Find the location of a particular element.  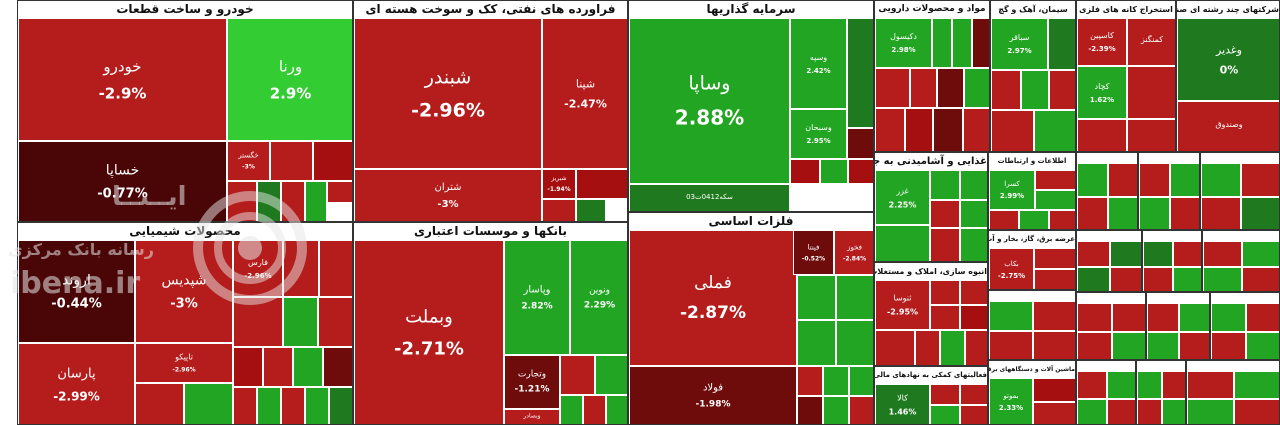

stock-tile: وبملت -2.71% is located at coordinates (429, 332).